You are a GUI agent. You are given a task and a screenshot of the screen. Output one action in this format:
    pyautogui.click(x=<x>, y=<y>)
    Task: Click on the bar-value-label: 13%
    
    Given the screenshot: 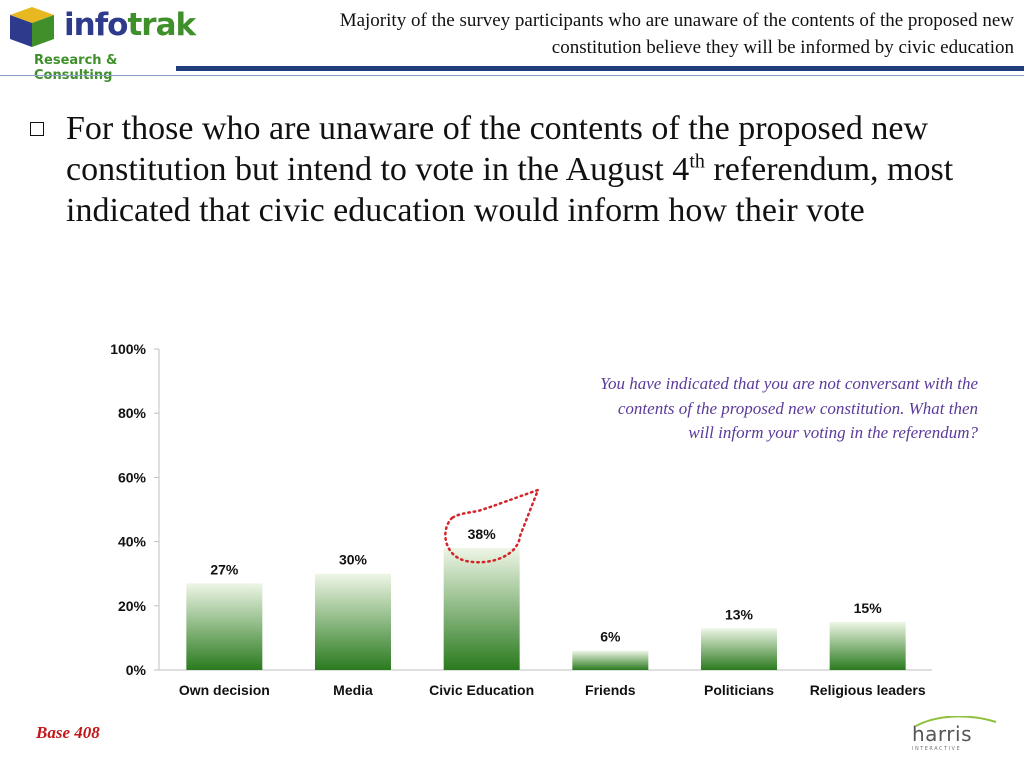 What is the action you would take?
    pyautogui.click(x=739, y=614)
    